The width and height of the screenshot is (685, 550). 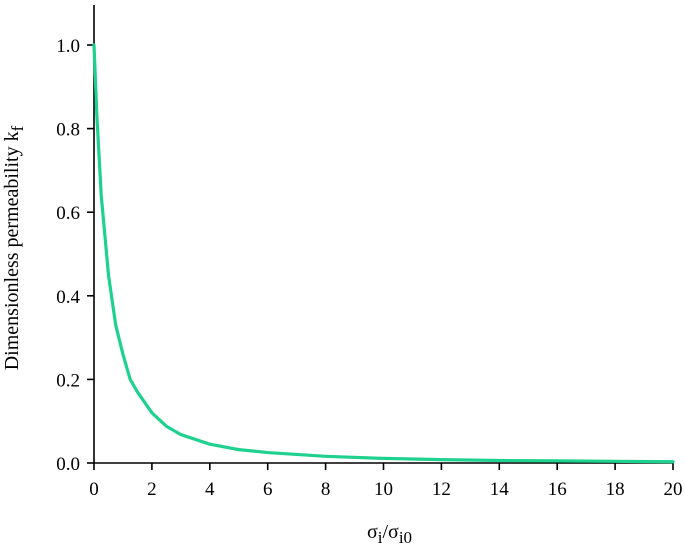 I want to click on x-axis-title-mid: /σ, so click(x=390, y=532).